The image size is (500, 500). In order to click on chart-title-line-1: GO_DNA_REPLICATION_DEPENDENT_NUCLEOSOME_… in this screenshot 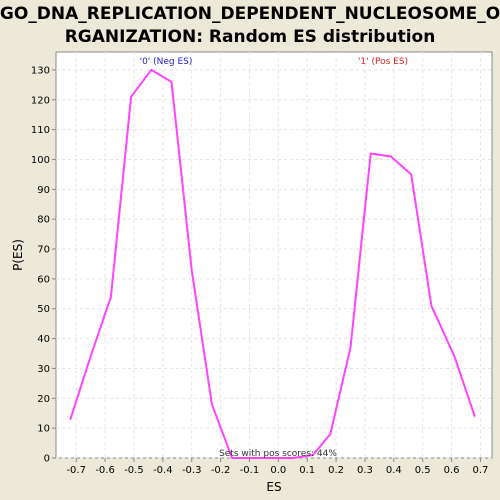, I will do `click(250, 14)`.